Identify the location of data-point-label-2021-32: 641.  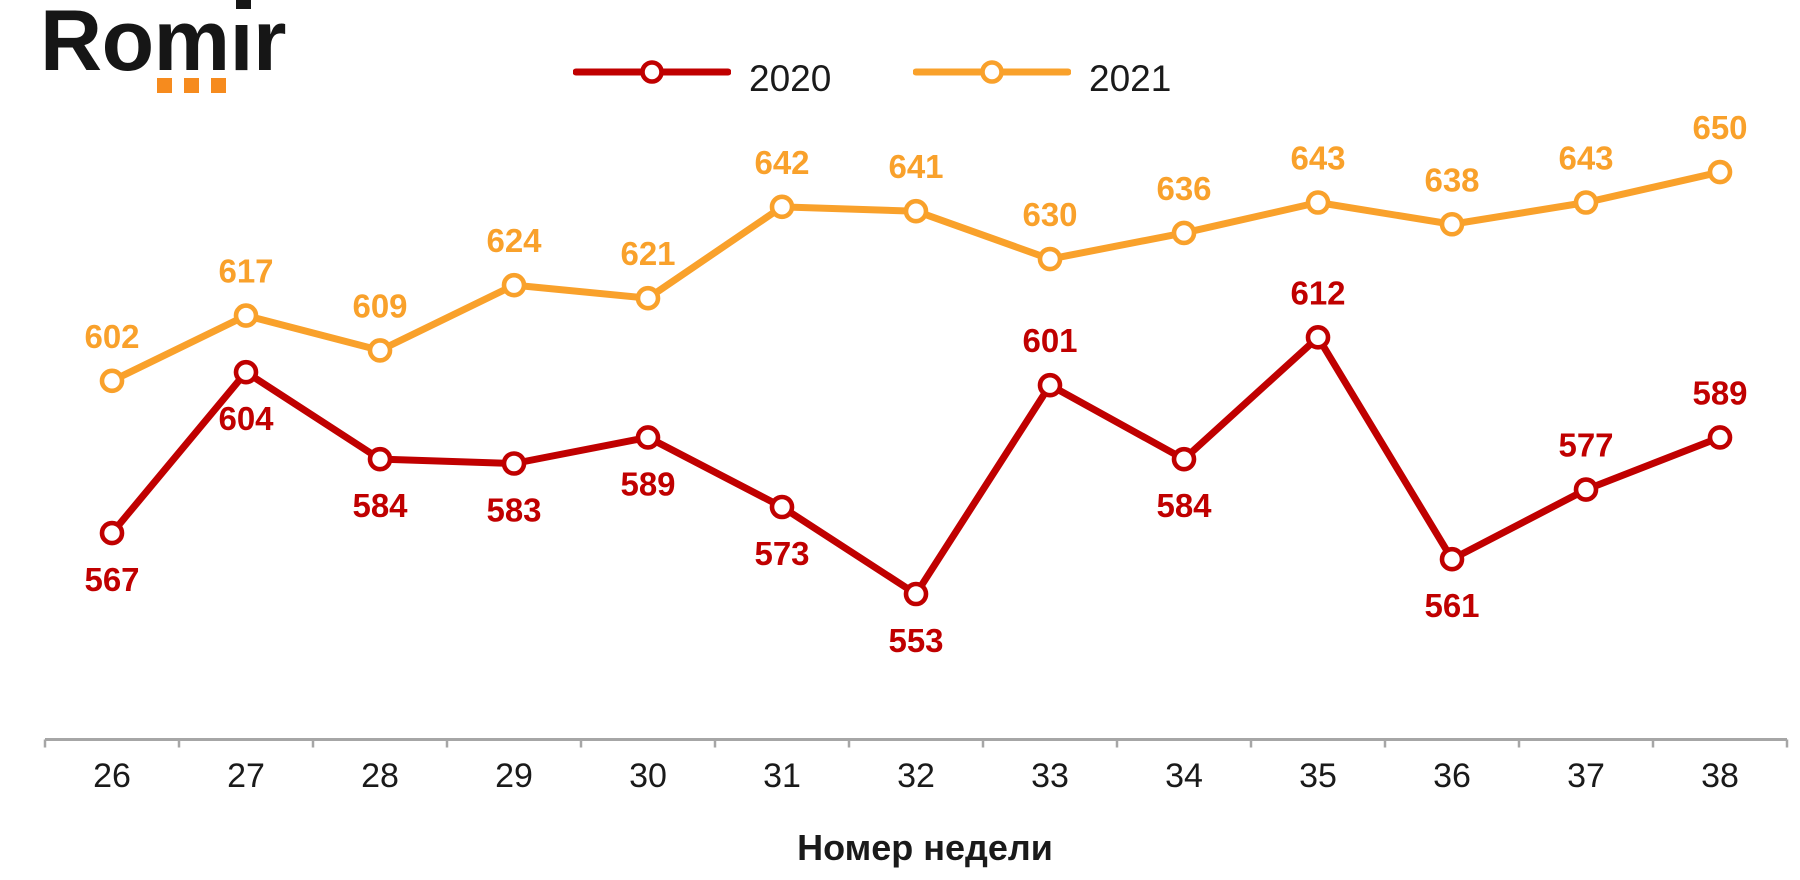
(915, 166).